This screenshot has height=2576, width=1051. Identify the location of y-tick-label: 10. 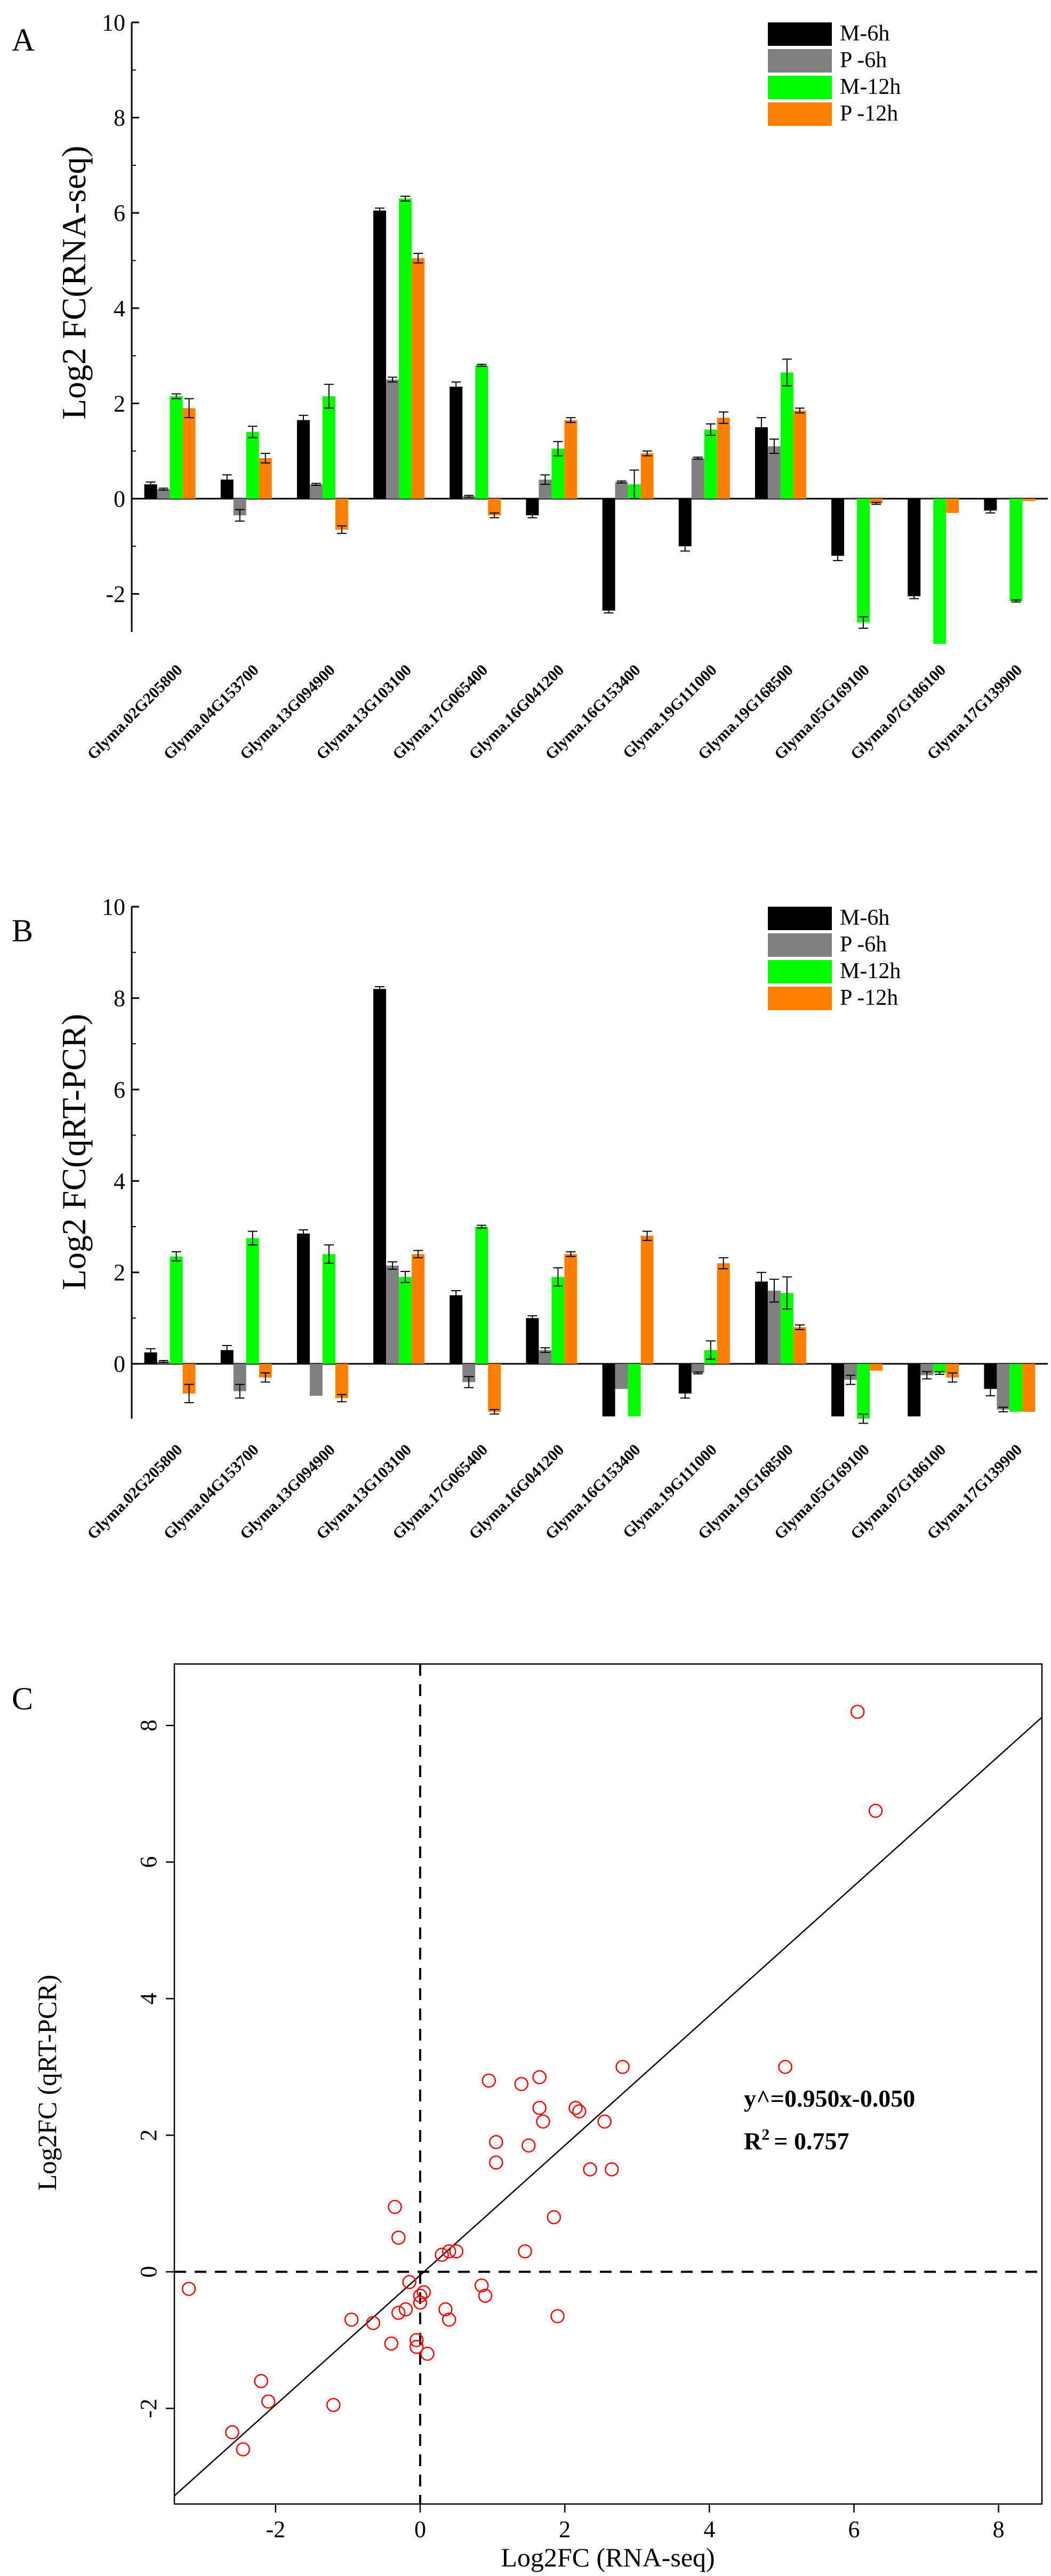
(113, 907).